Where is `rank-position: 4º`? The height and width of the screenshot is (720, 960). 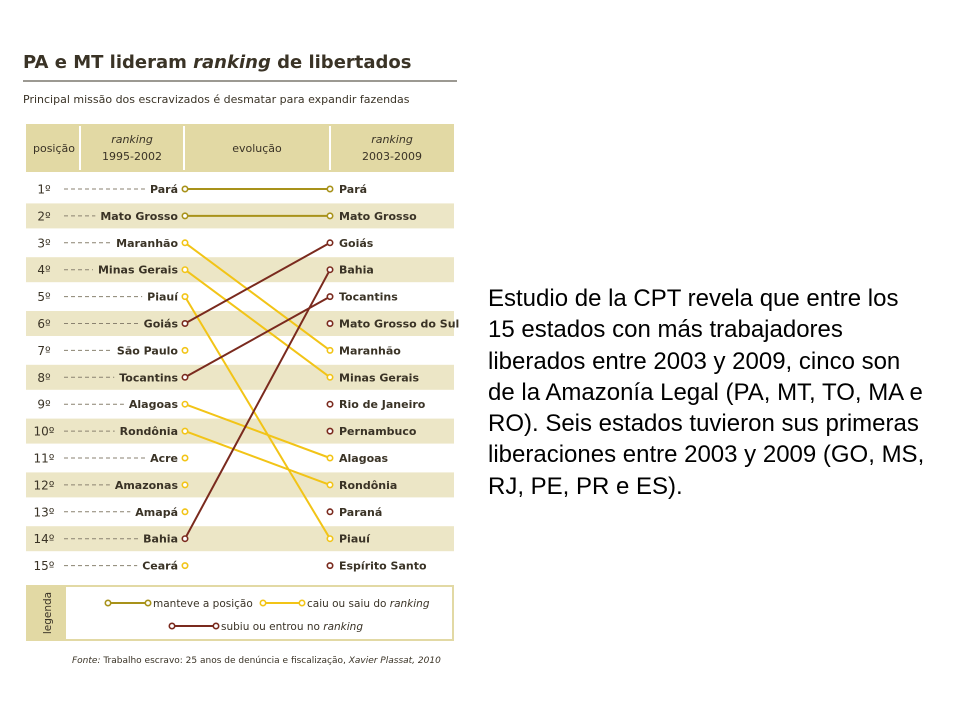 rank-position: 4º is located at coordinates (44, 270).